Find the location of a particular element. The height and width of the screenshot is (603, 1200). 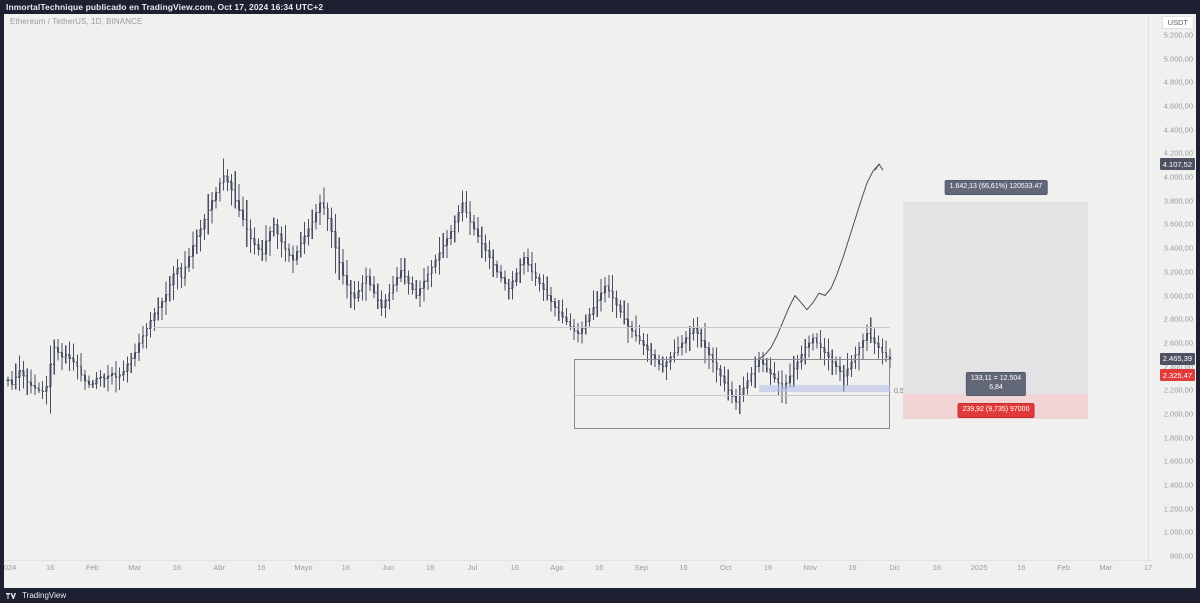

brand-bar: TradingView is located at coordinates (600, 595).